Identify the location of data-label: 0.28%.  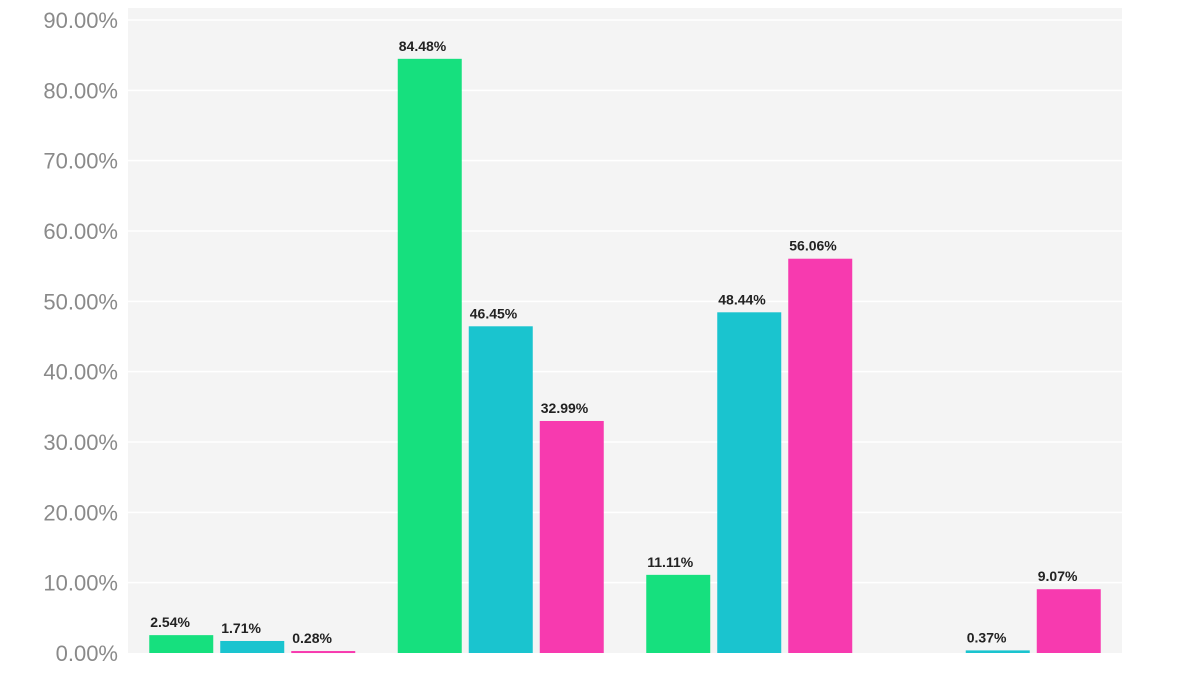
(312, 638).